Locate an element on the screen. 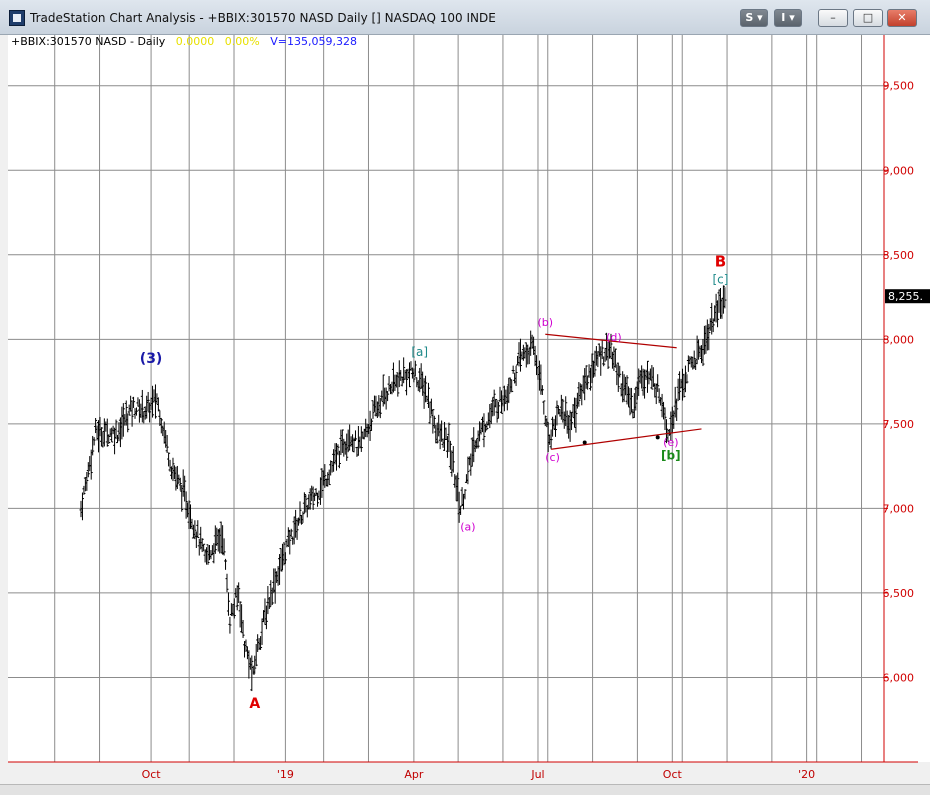  wave-label: A is located at coordinates (254, 704).